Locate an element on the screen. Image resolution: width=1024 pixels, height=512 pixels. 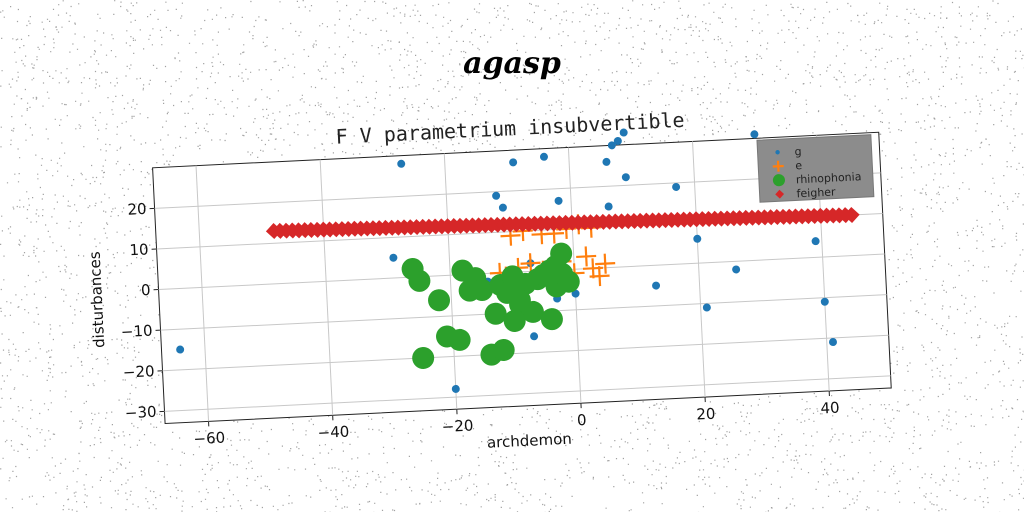
y-tick-label: −20 is located at coordinates (138, 372).